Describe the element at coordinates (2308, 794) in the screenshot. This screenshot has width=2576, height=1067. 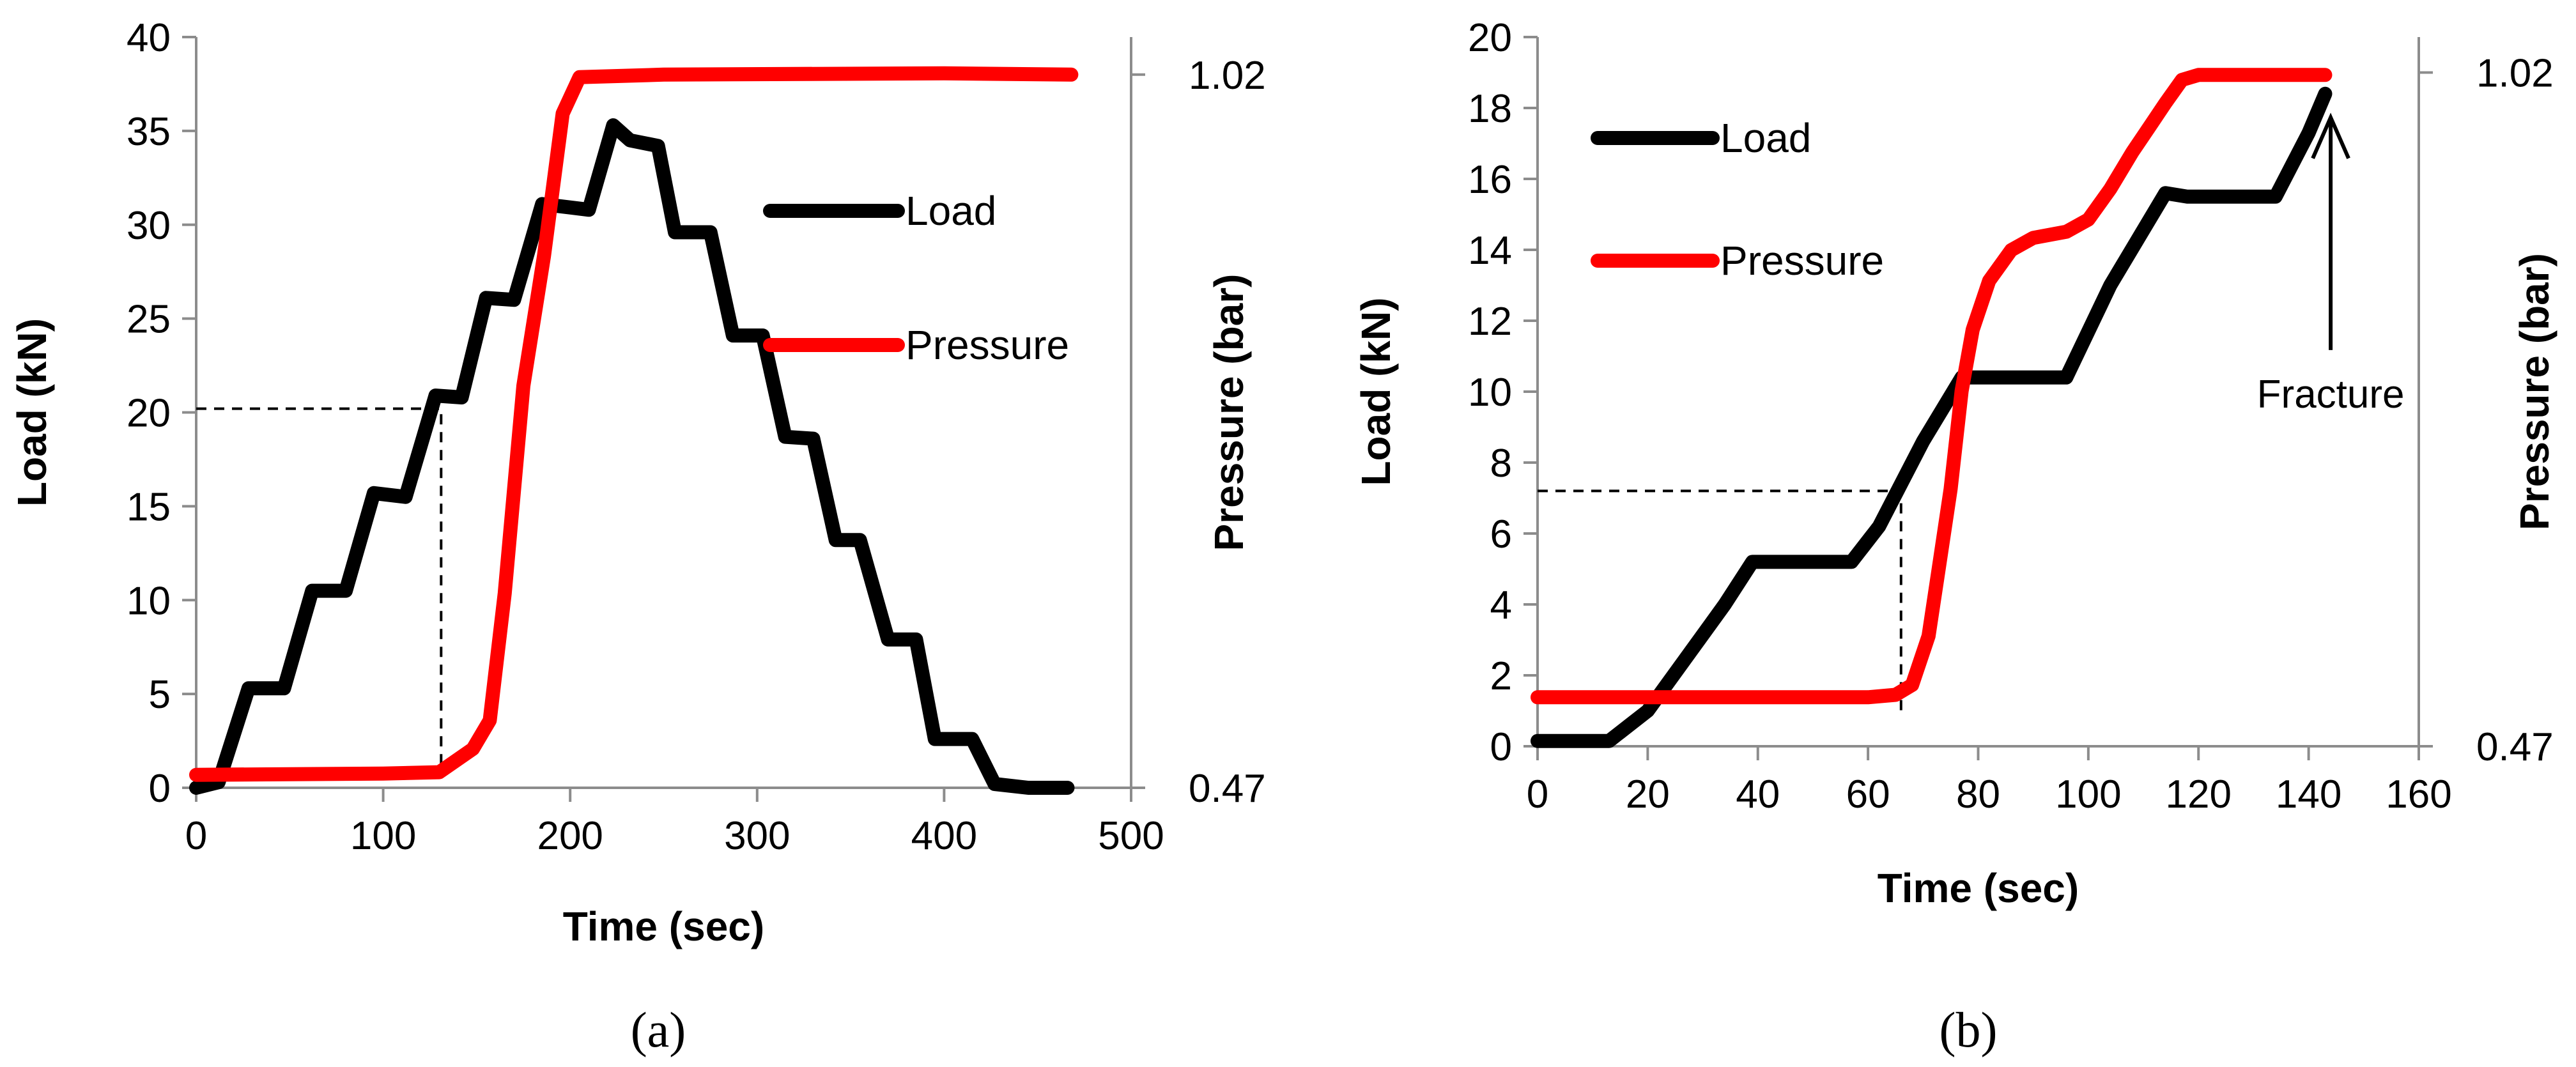
I see `x-tick-label: 140` at that location.